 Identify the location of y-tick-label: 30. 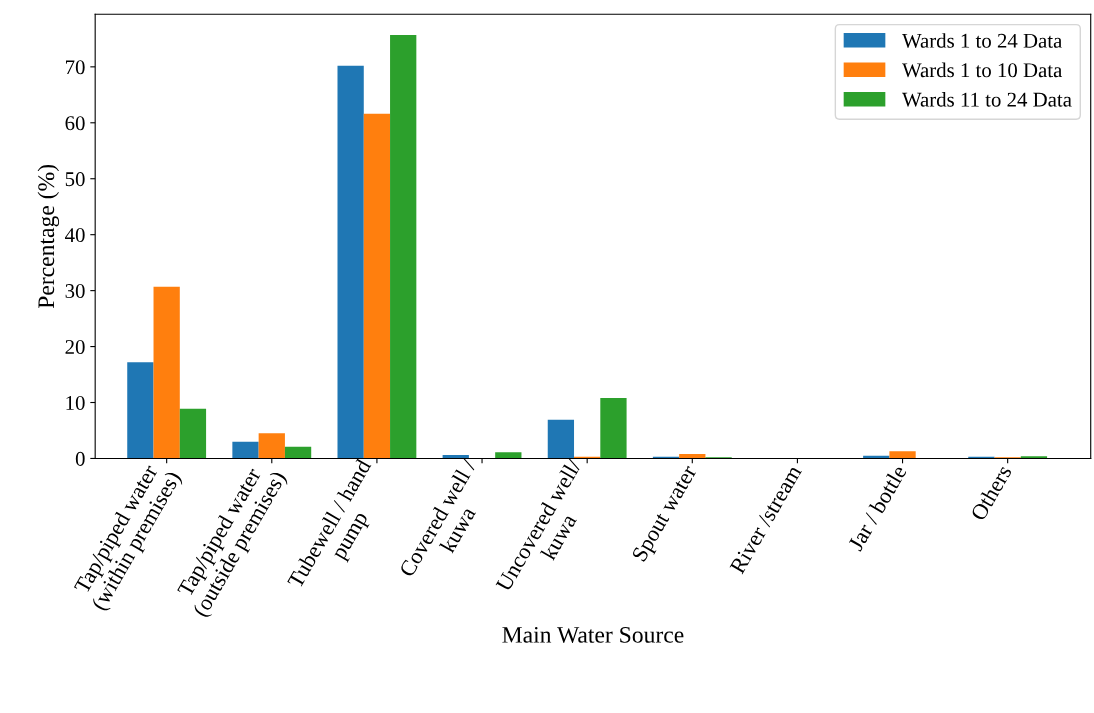
(75, 291).